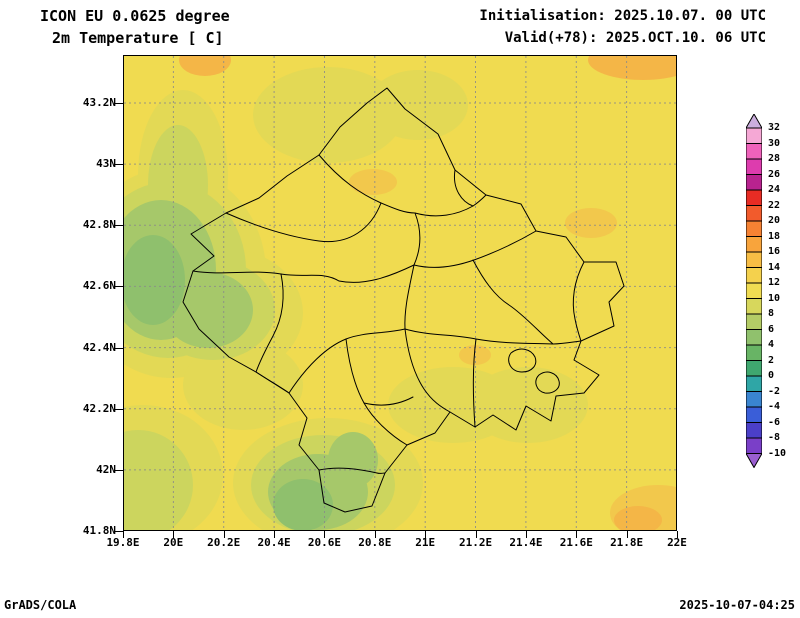 The image size is (800, 618). What do you see at coordinates (777, 453) in the screenshot?
I see `colorbar-tick-label: -10` at bounding box center [777, 453].